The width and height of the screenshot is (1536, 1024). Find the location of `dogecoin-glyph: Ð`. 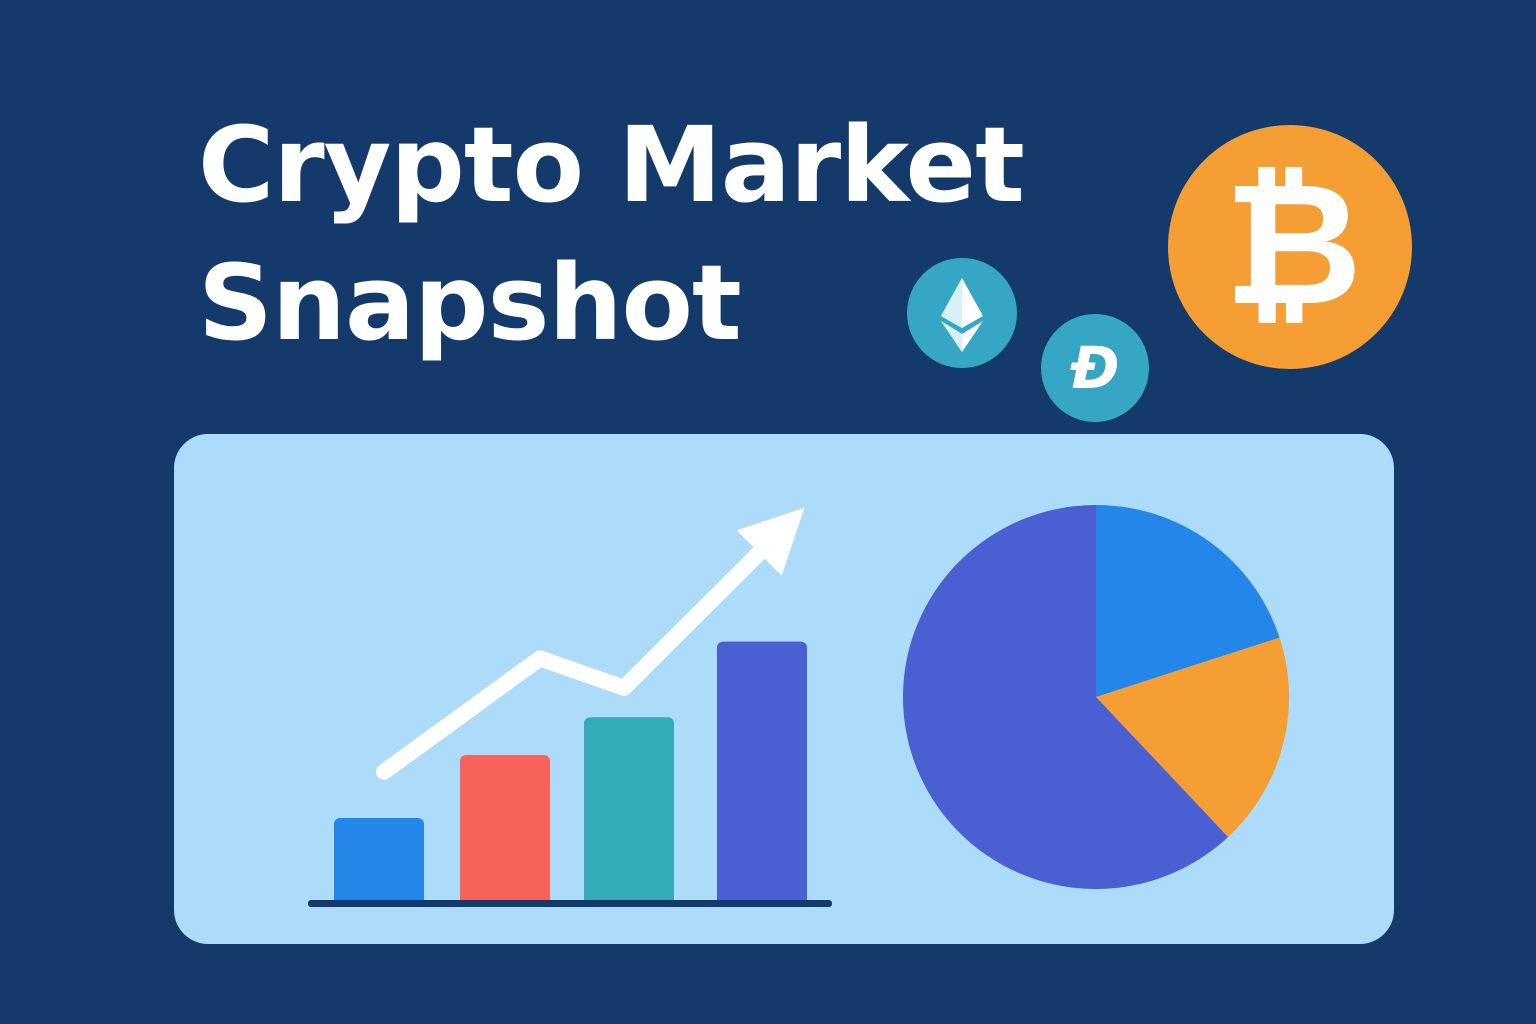

dogecoin-glyph: Ð is located at coordinates (1095, 368).